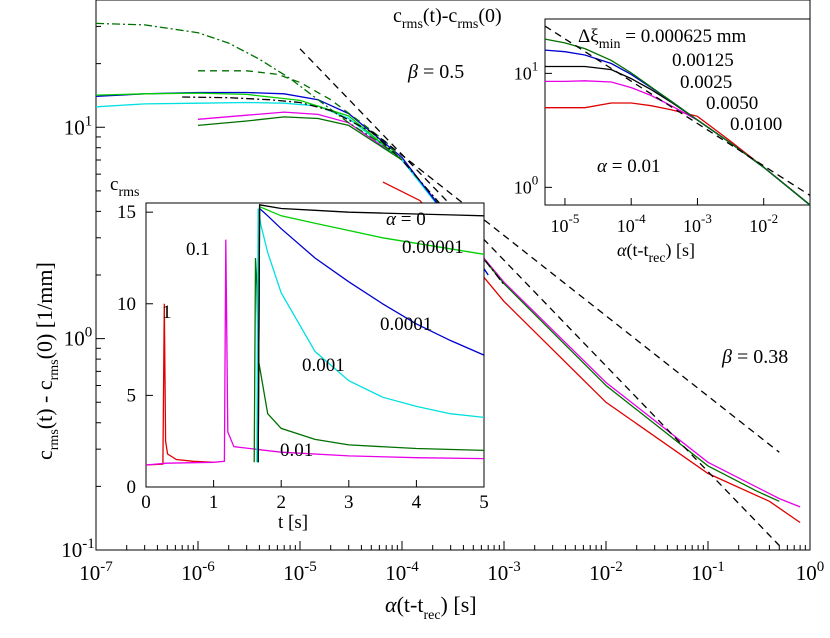 Image resolution: width=830 pixels, height=638 pixels. I want to click on inset-linear-y-tick-label: 10, so click(126, 304).